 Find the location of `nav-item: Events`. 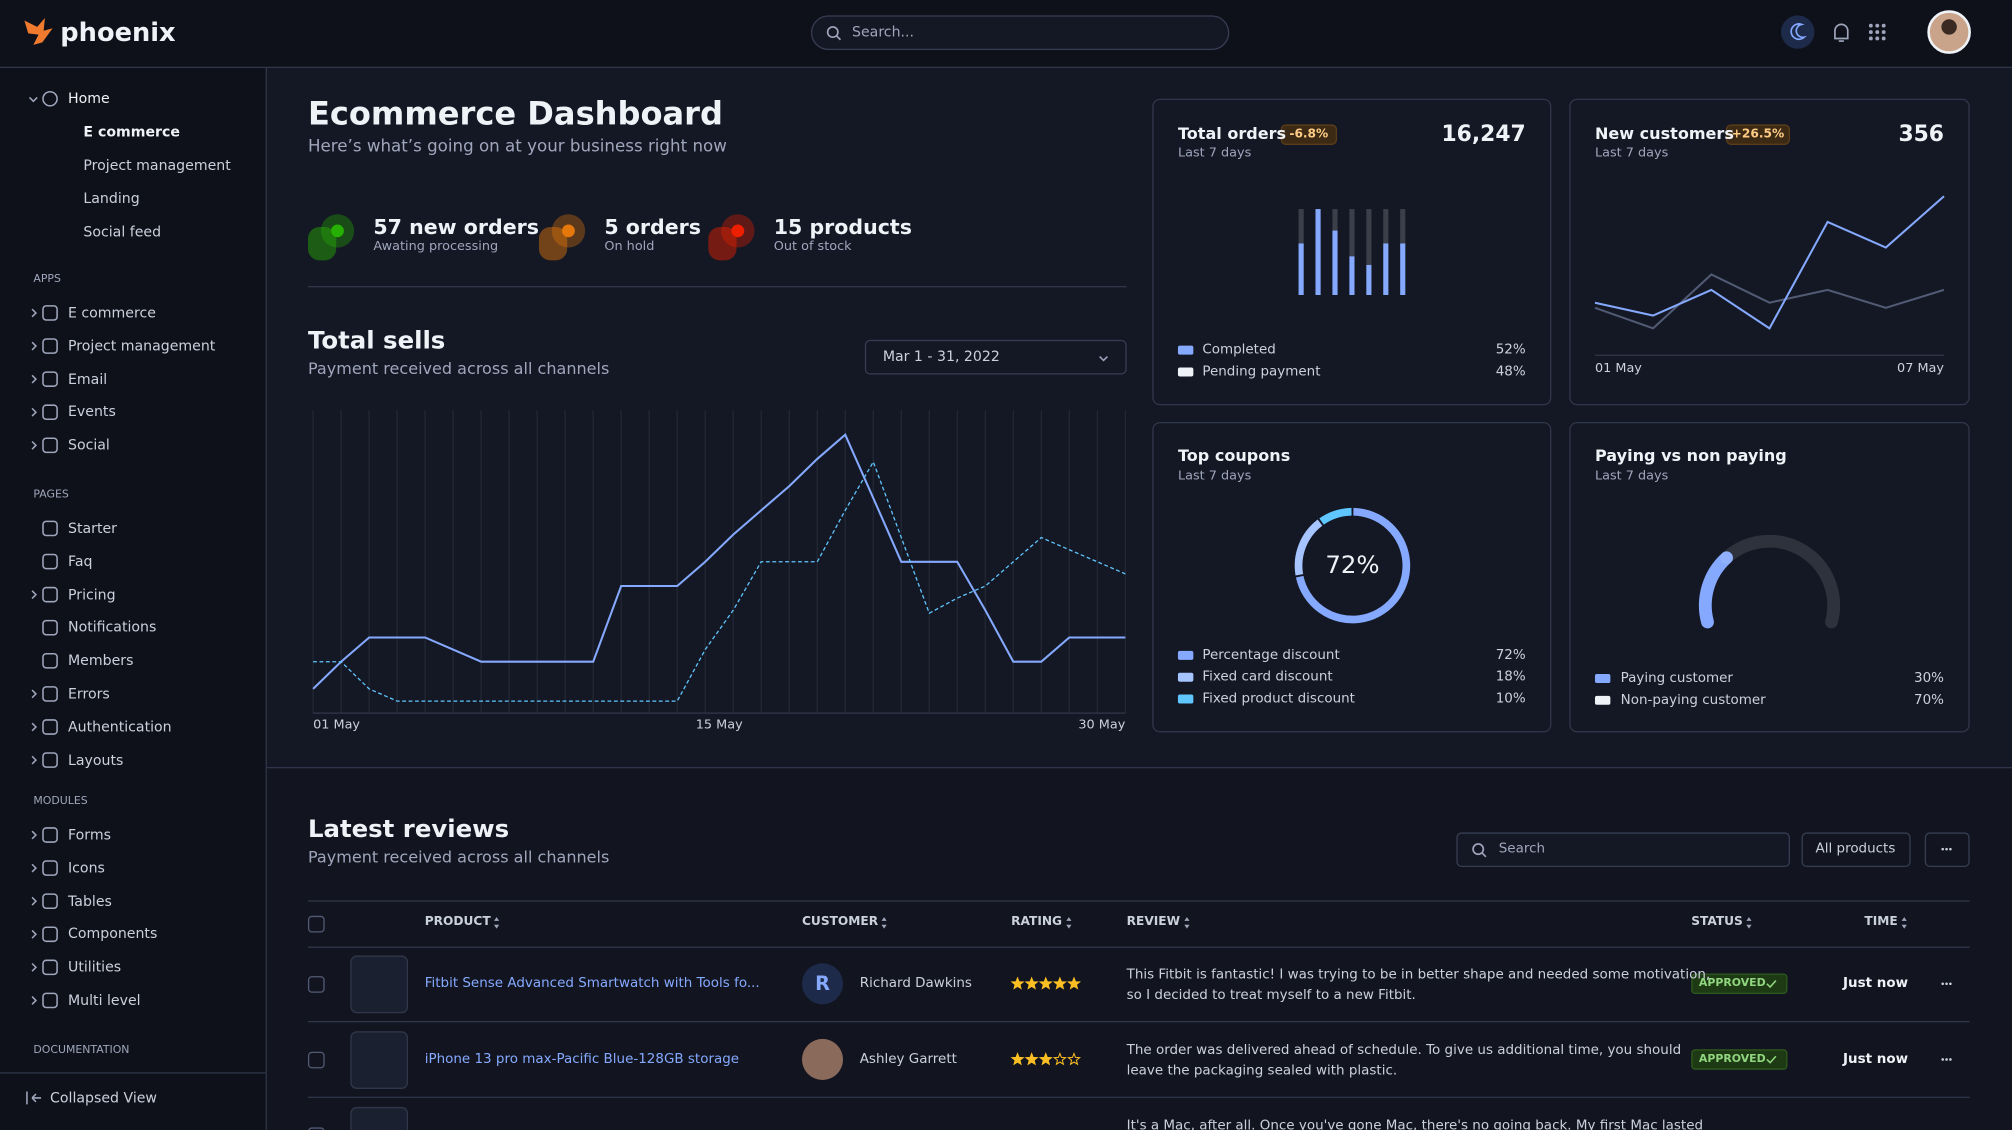

nav-item: Events is located at coordinates (92, 412).